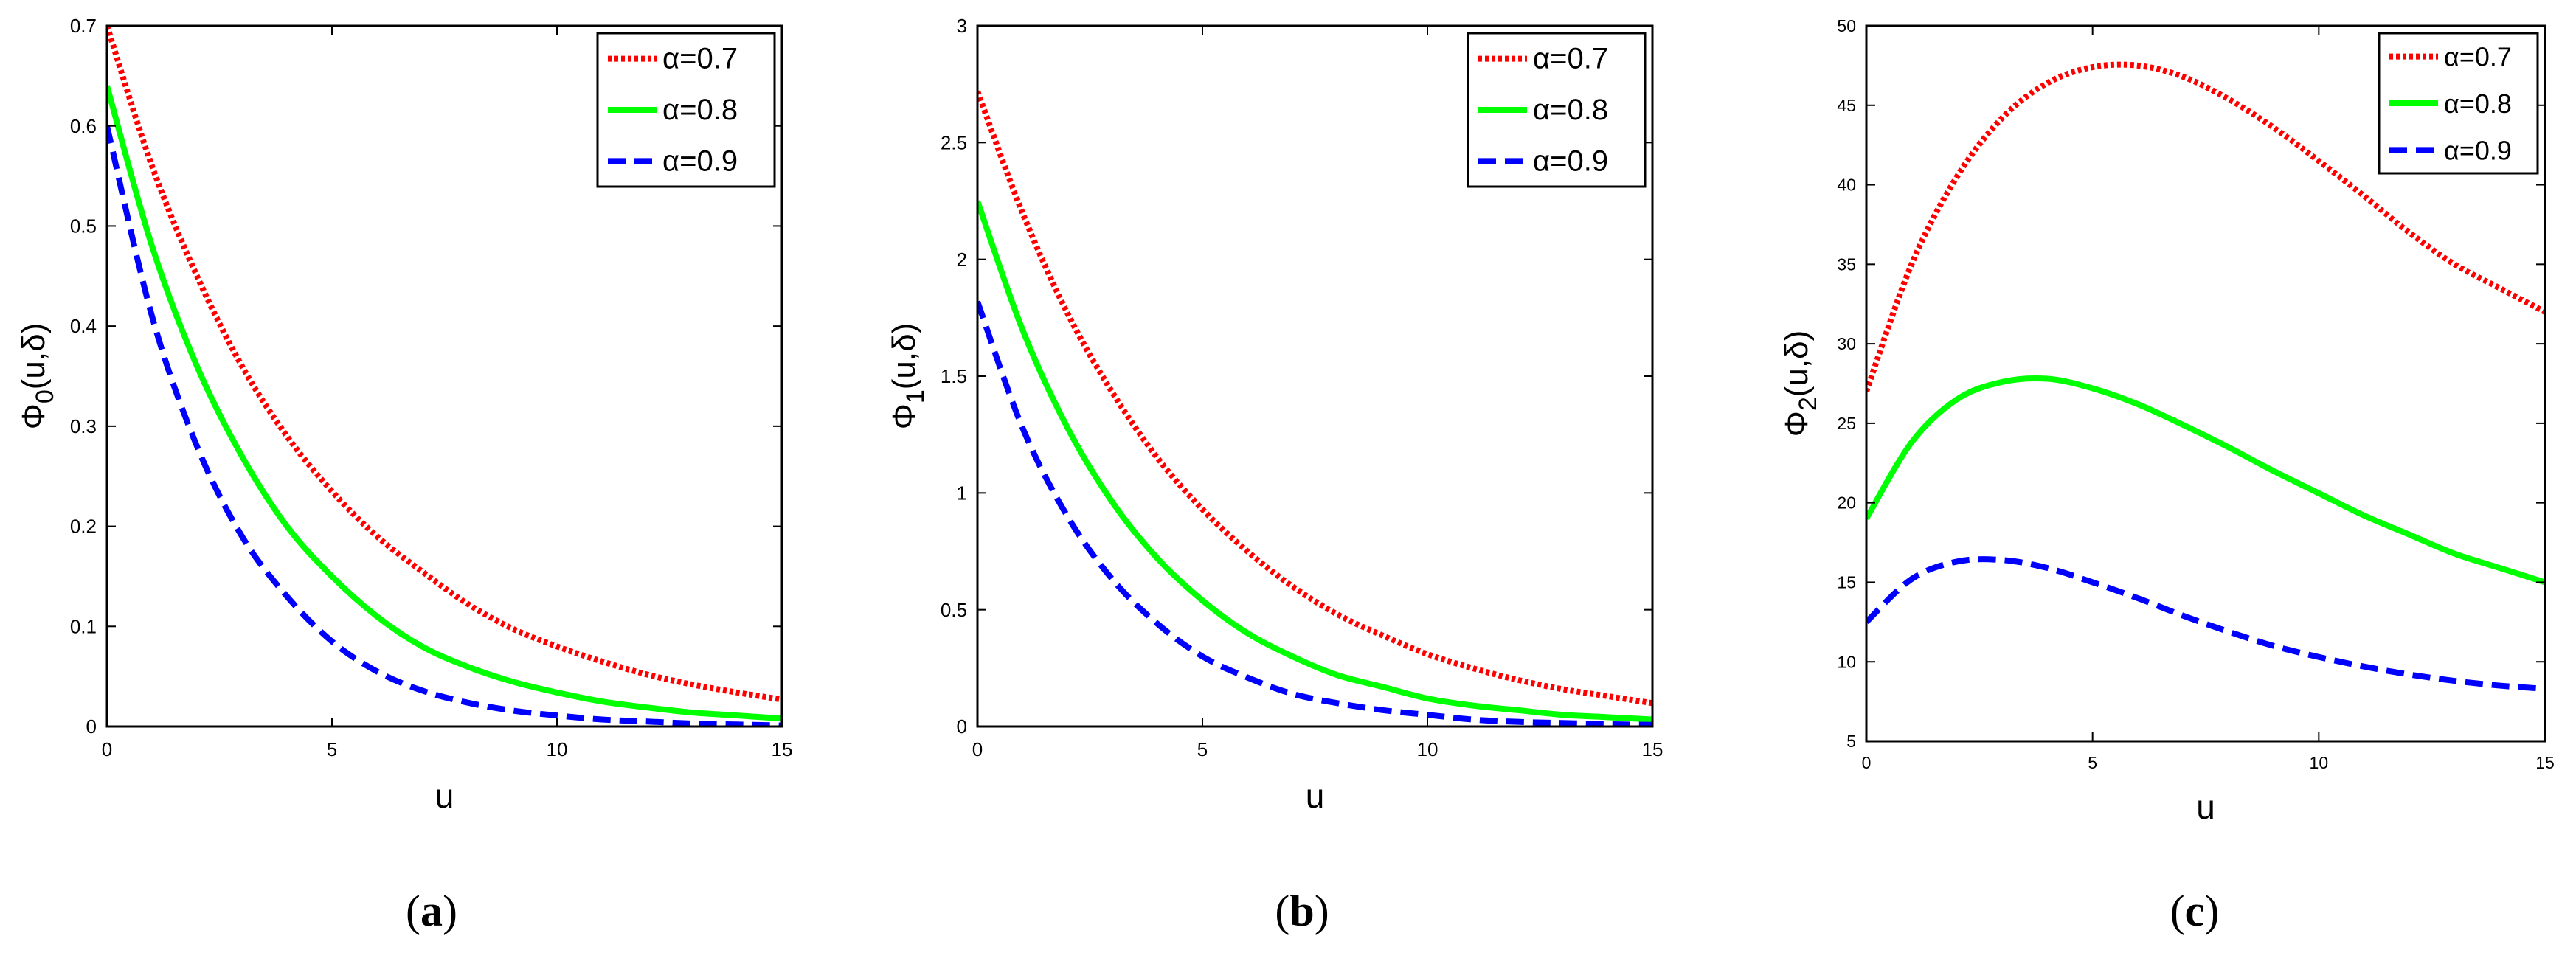 The height and width of the screenshot is (964, 2576). What do you see at coordinates (1847, 661) in the screenshot?
I see `y-tick-label: 10` at bounding box center [1847, 661].